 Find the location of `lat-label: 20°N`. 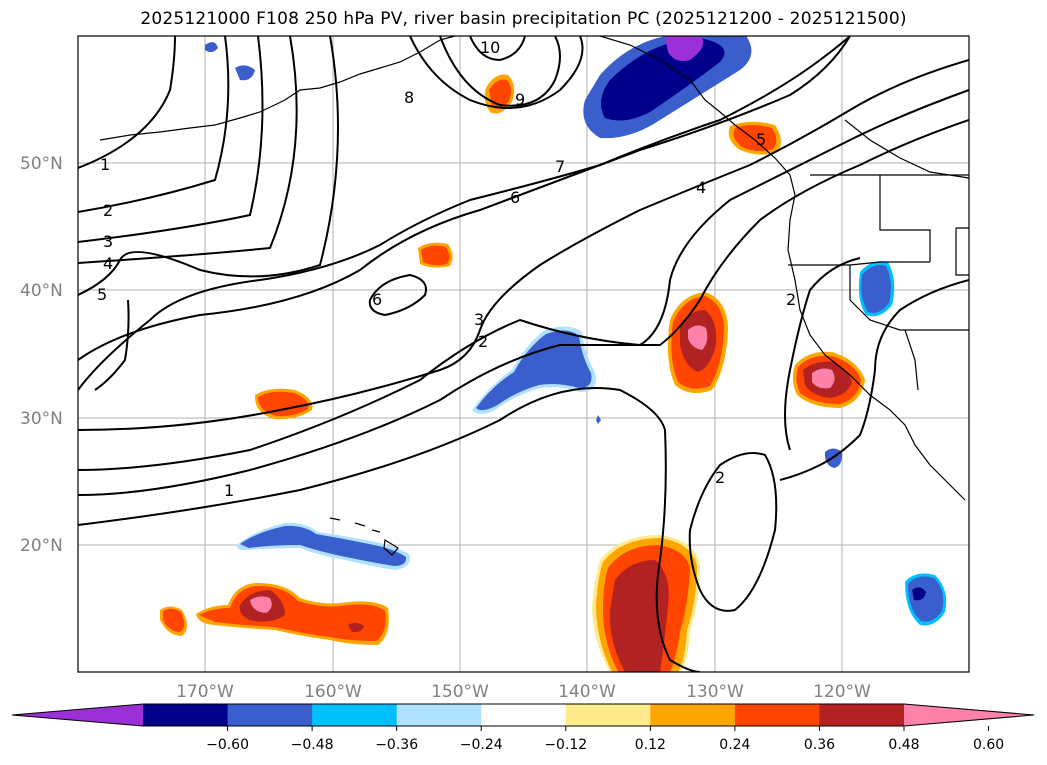

lat-label: 20°N is located at coordinates (41, 546).